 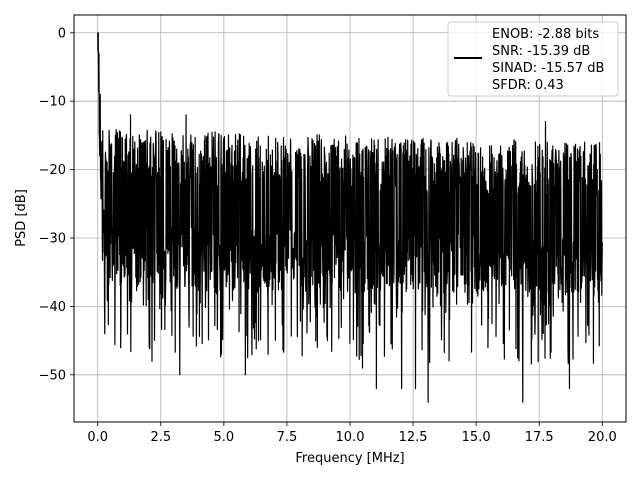 I want to click on legend-entry-enob: ENOB: -2.88 bits, so click(x=545, y=34).